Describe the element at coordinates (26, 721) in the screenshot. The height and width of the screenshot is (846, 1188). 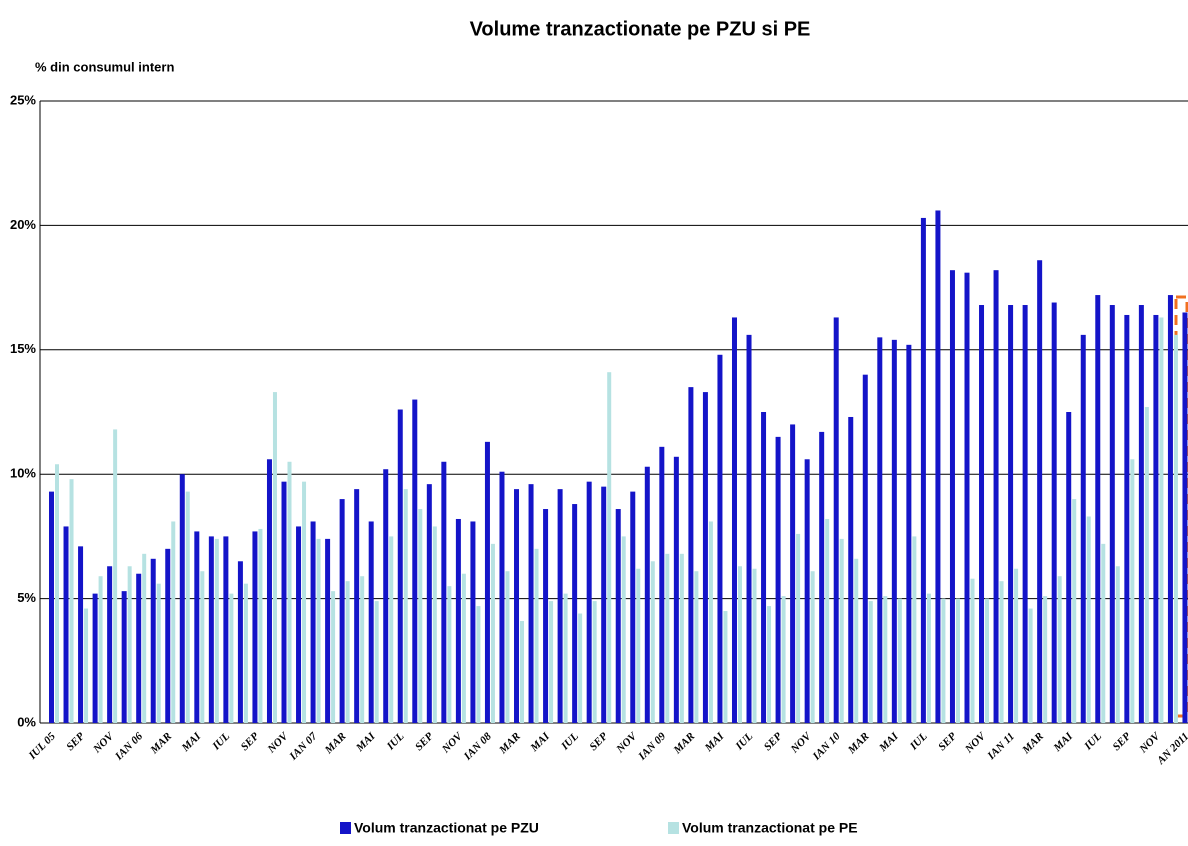
I see `y-tick-label: 0%` at that location.